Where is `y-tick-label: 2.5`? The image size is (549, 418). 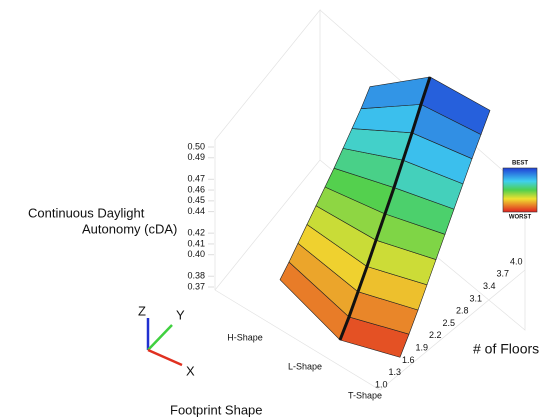 y-tick-label: 2.5 is located at coordinates (449, 323).